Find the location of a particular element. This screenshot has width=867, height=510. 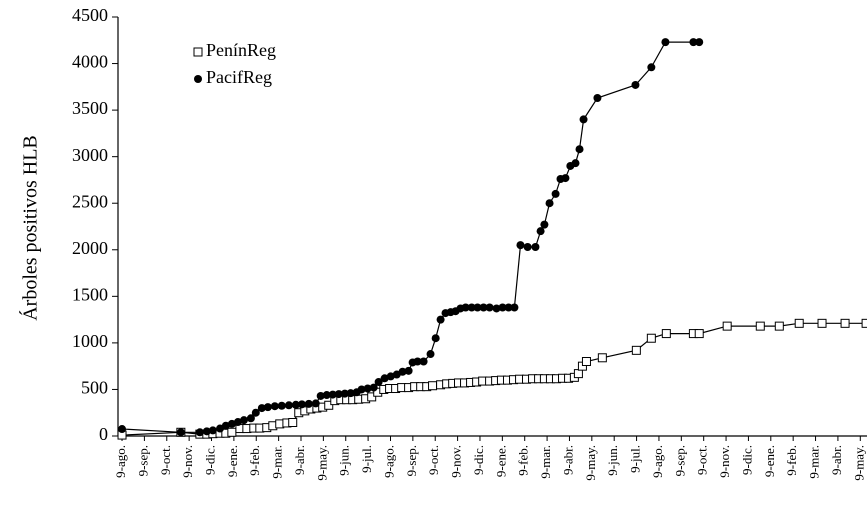

y-tick-label: 2000 is located at coordinates (90, 248).